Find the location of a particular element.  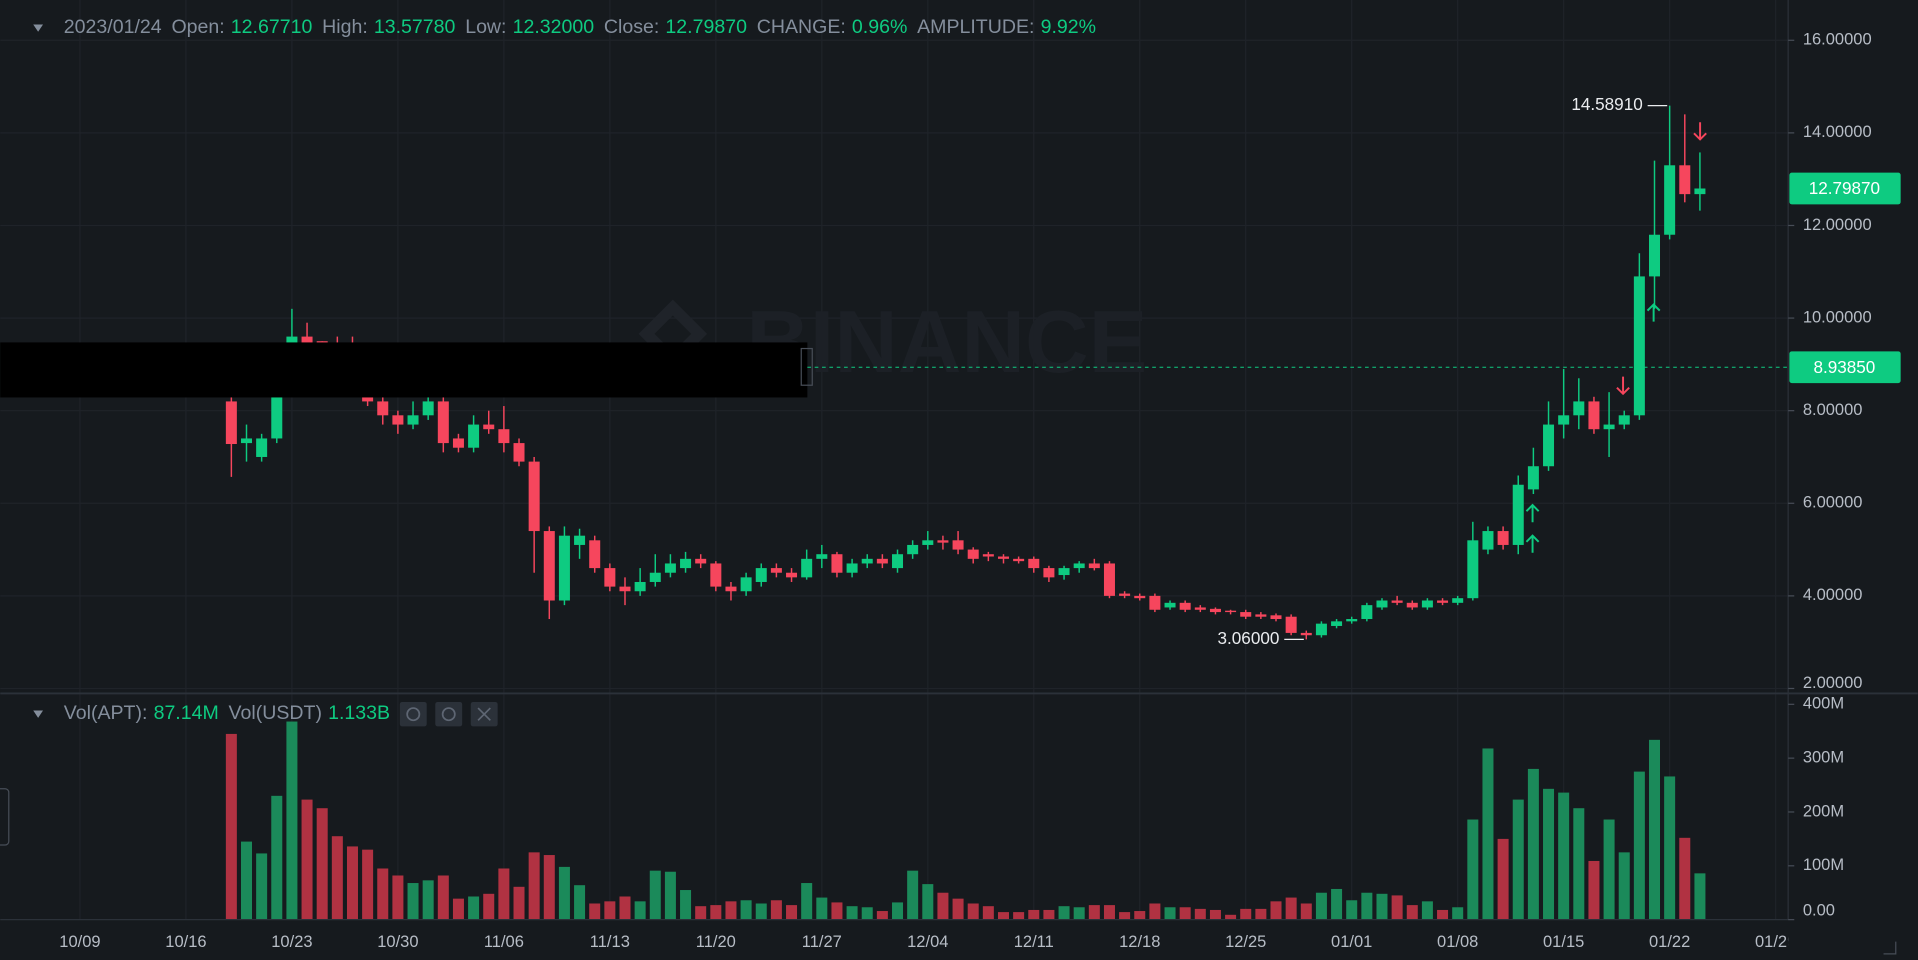

visibility-icon is located at coordinates (413, 714).